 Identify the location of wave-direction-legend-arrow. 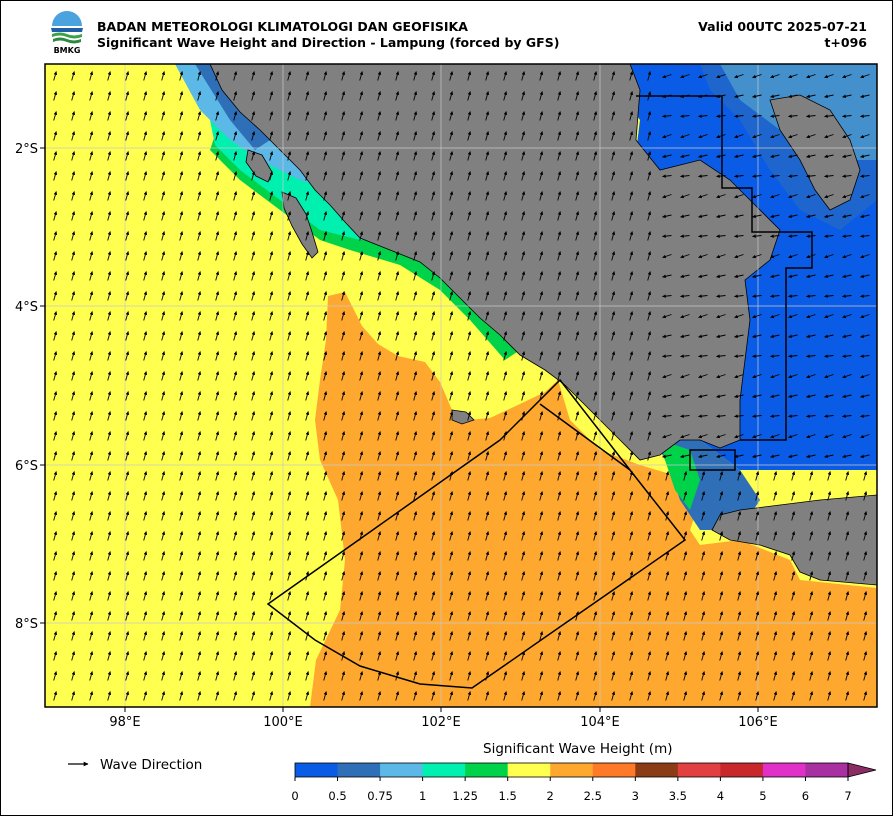
(78, 764).